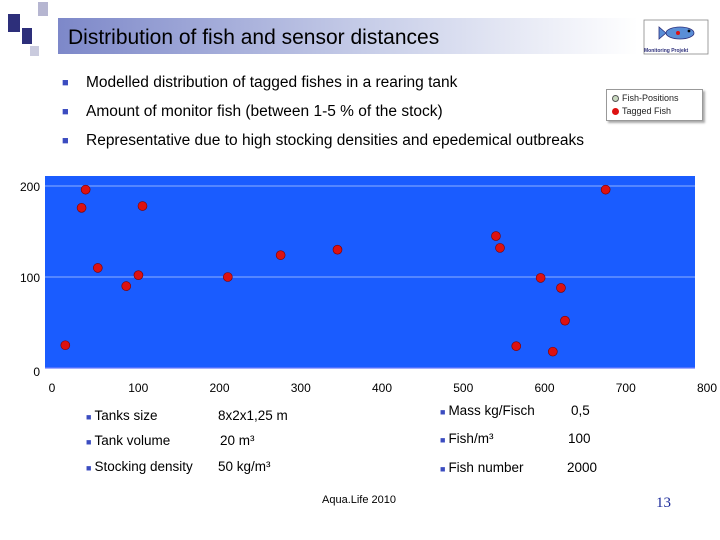 This screenshot has height=540, width=720. What do you see at coordinates (580, 410) in the screenshot?
I see `info-value: 0,5` at bounding box center [580, 410].